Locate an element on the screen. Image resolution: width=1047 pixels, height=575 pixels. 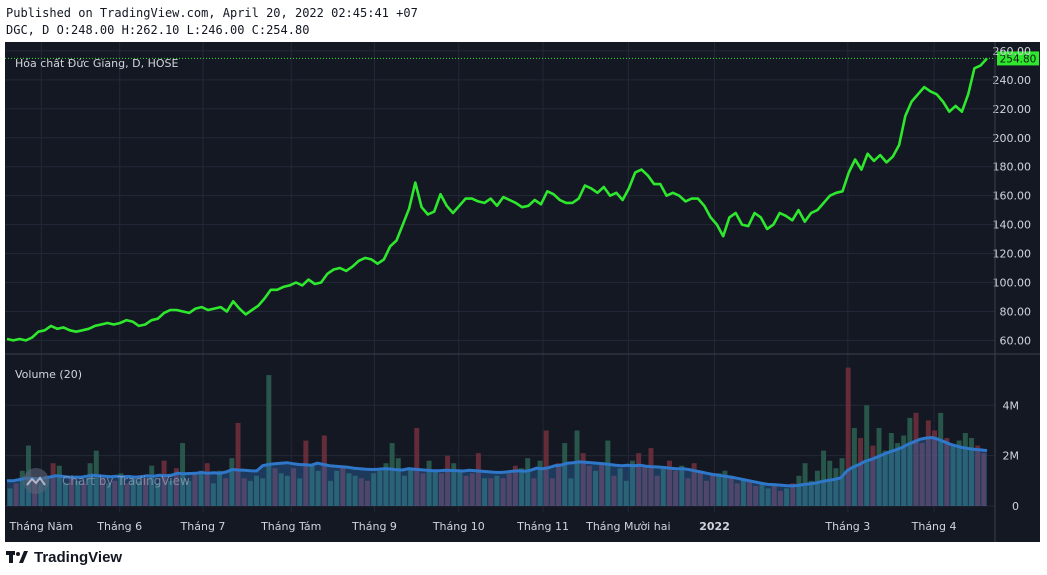
volume-title: Volume (20) is located at coordinates (48, 374).